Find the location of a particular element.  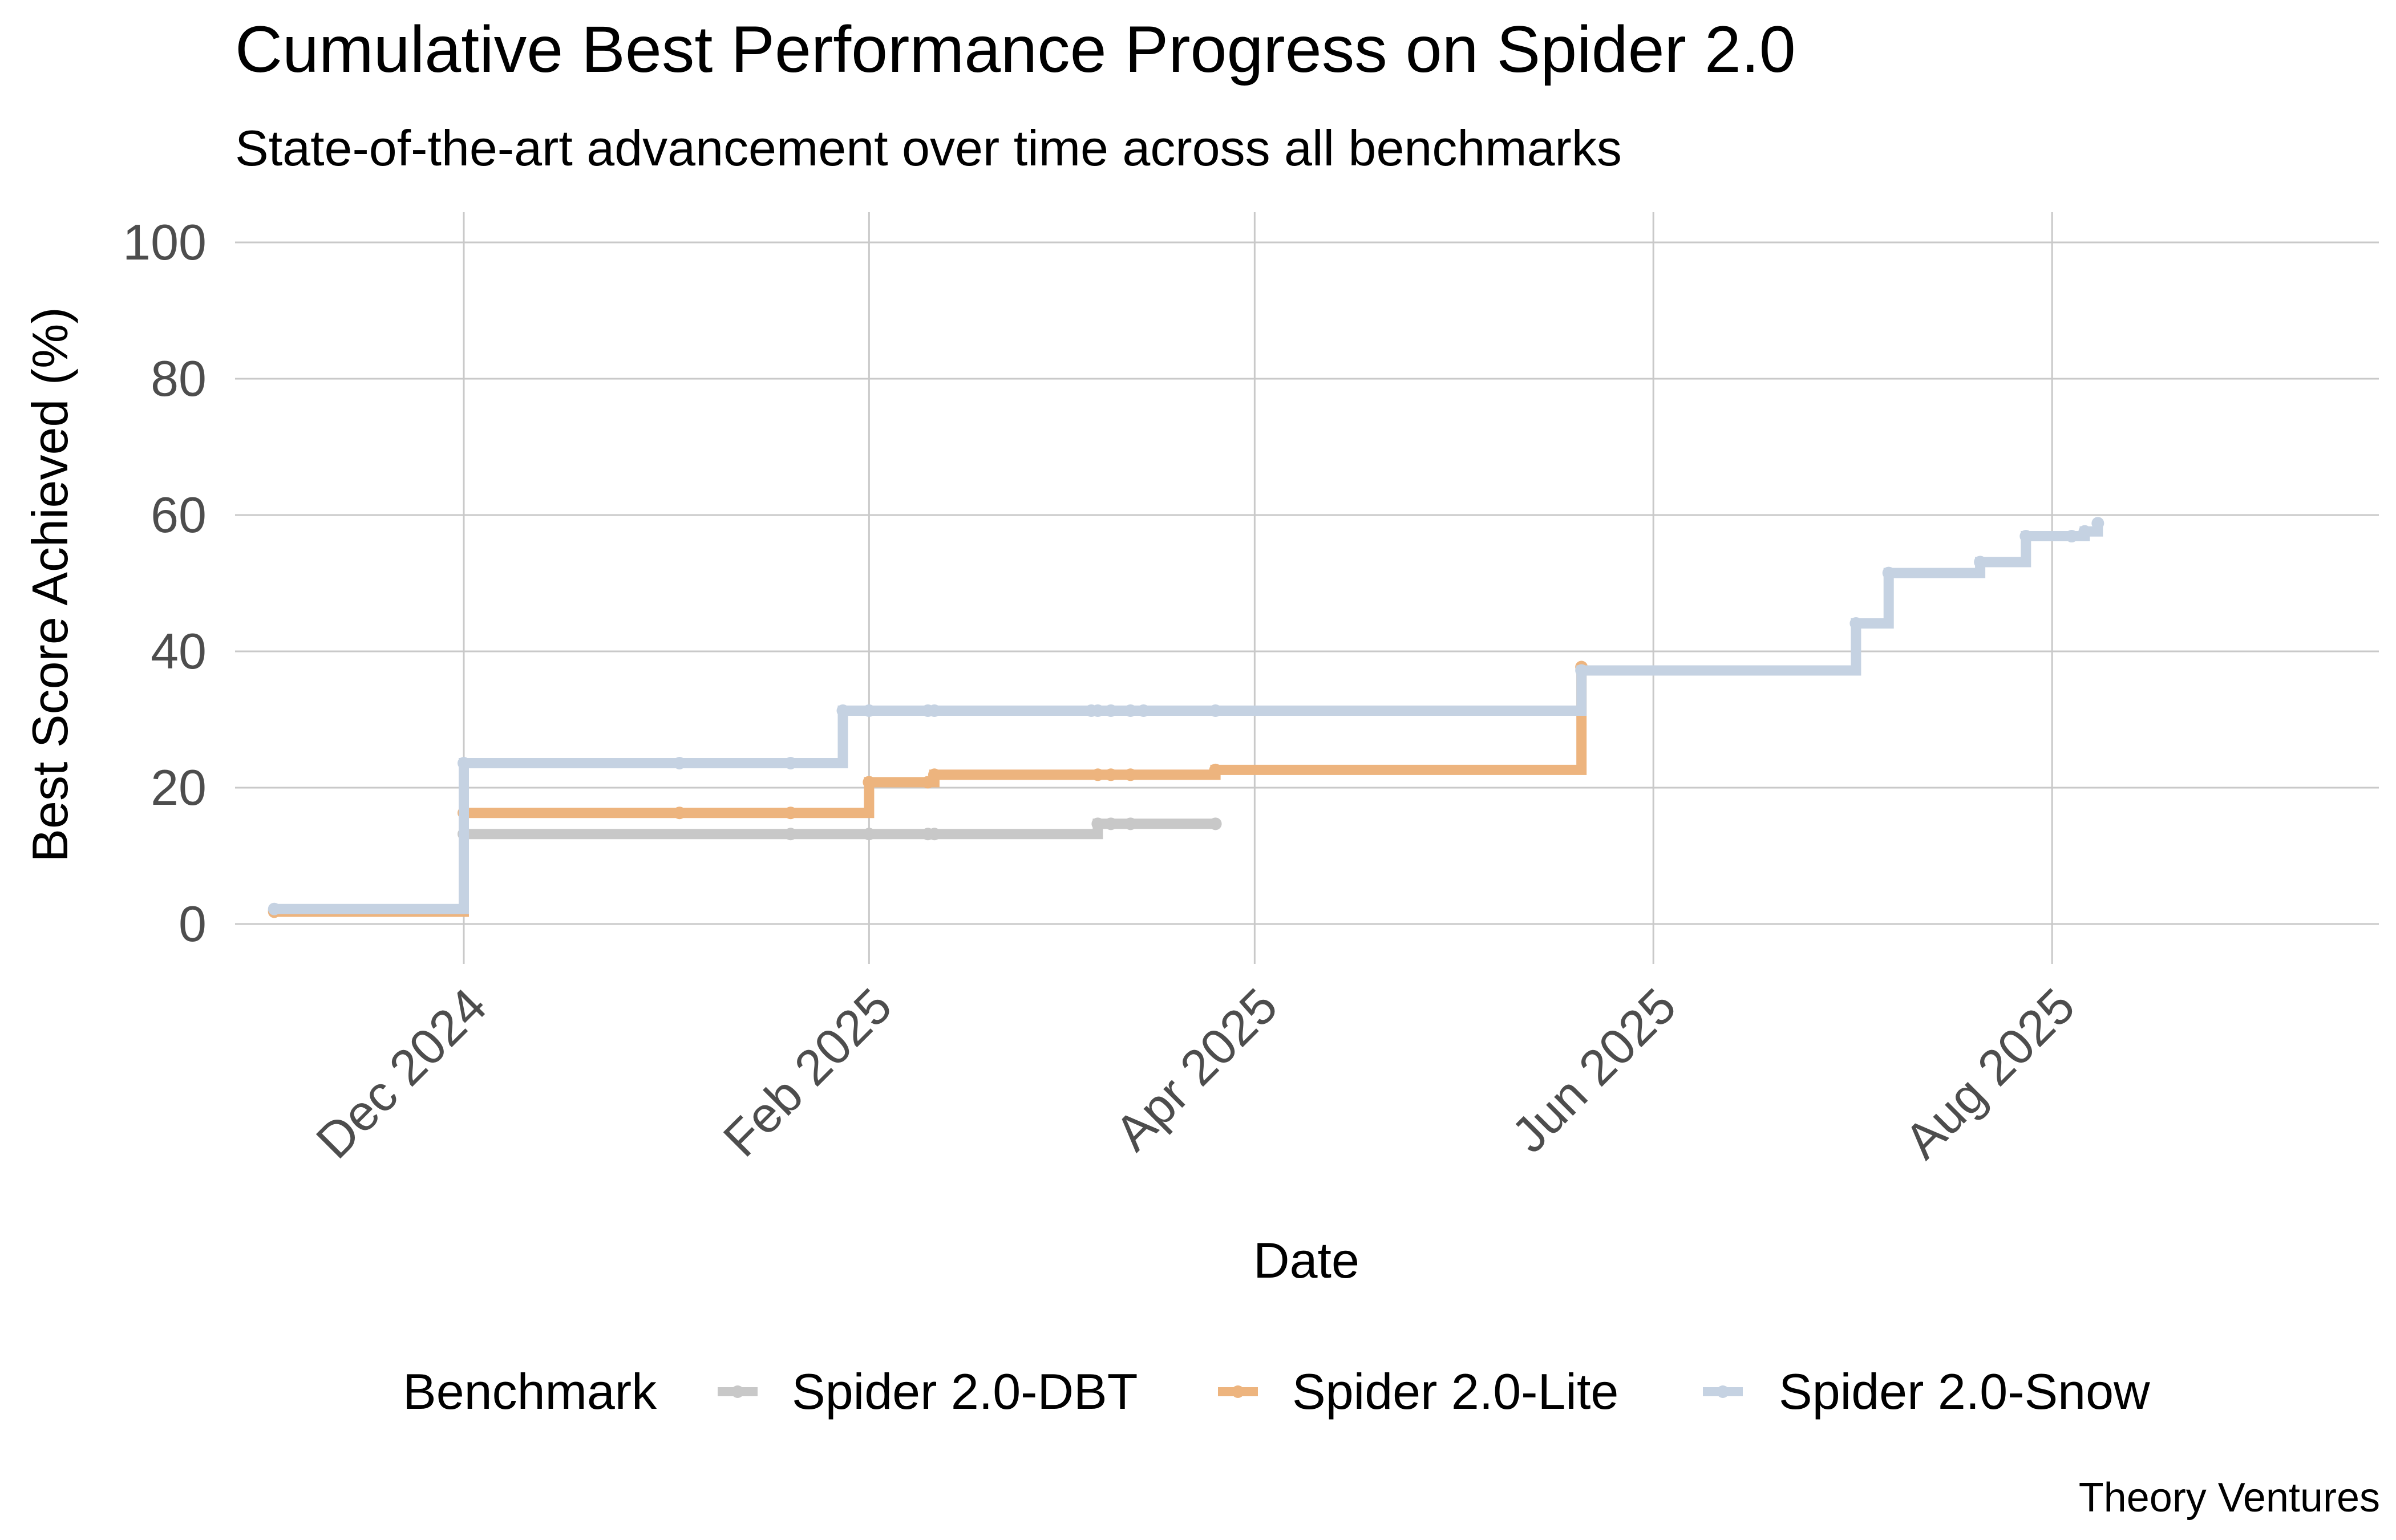

y-tick-label: 80 is located at coordinates (179, 378).